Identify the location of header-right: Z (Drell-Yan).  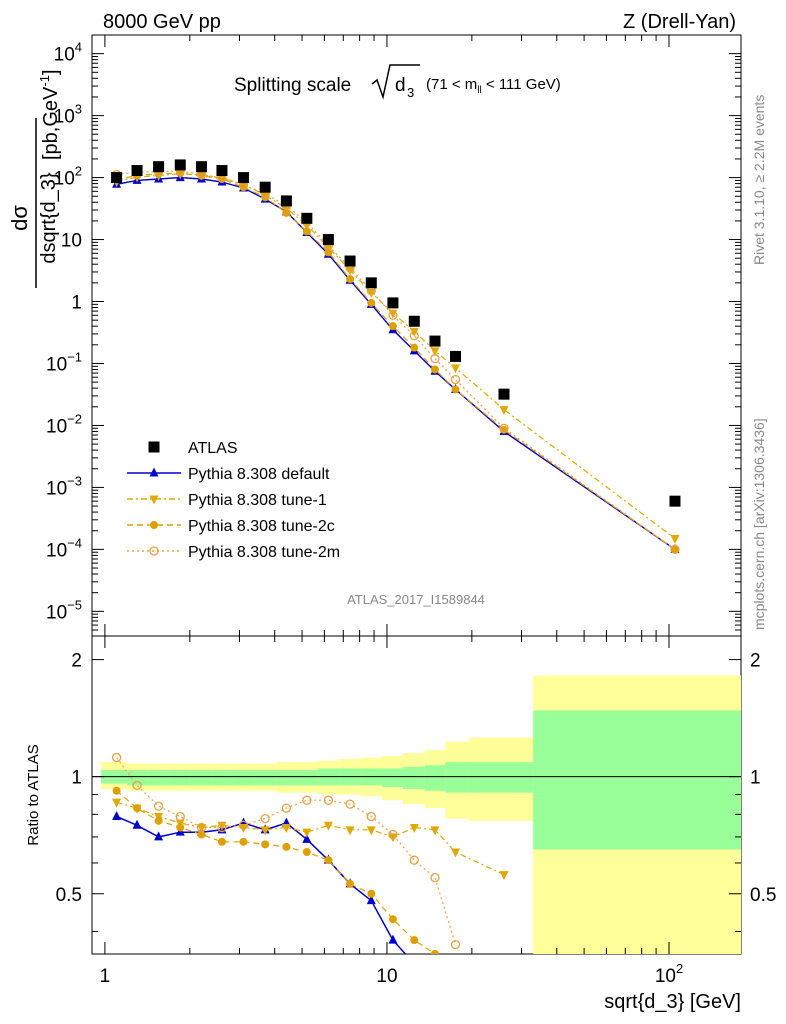
(679, 22).